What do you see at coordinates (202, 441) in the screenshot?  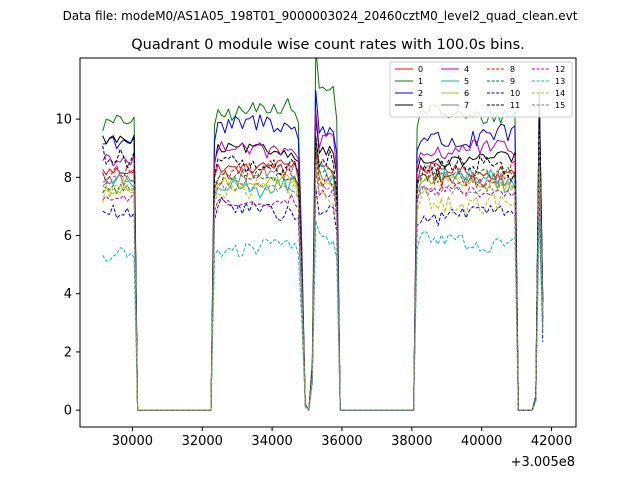 I see `x-tick-label: 32000` at bounding box center [202, 441].